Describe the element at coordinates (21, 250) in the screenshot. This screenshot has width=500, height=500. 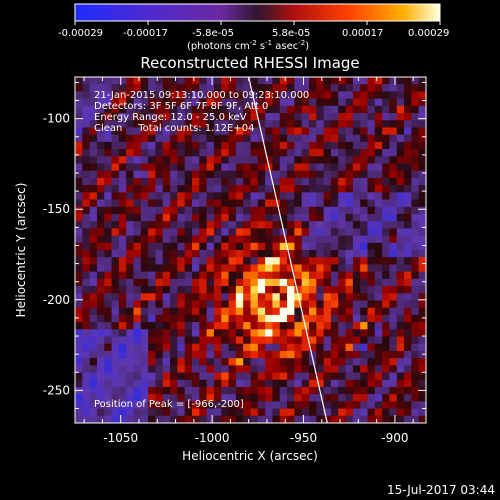
I see `y-axis-label: Heliocentric Y (arcsec)` at that location.